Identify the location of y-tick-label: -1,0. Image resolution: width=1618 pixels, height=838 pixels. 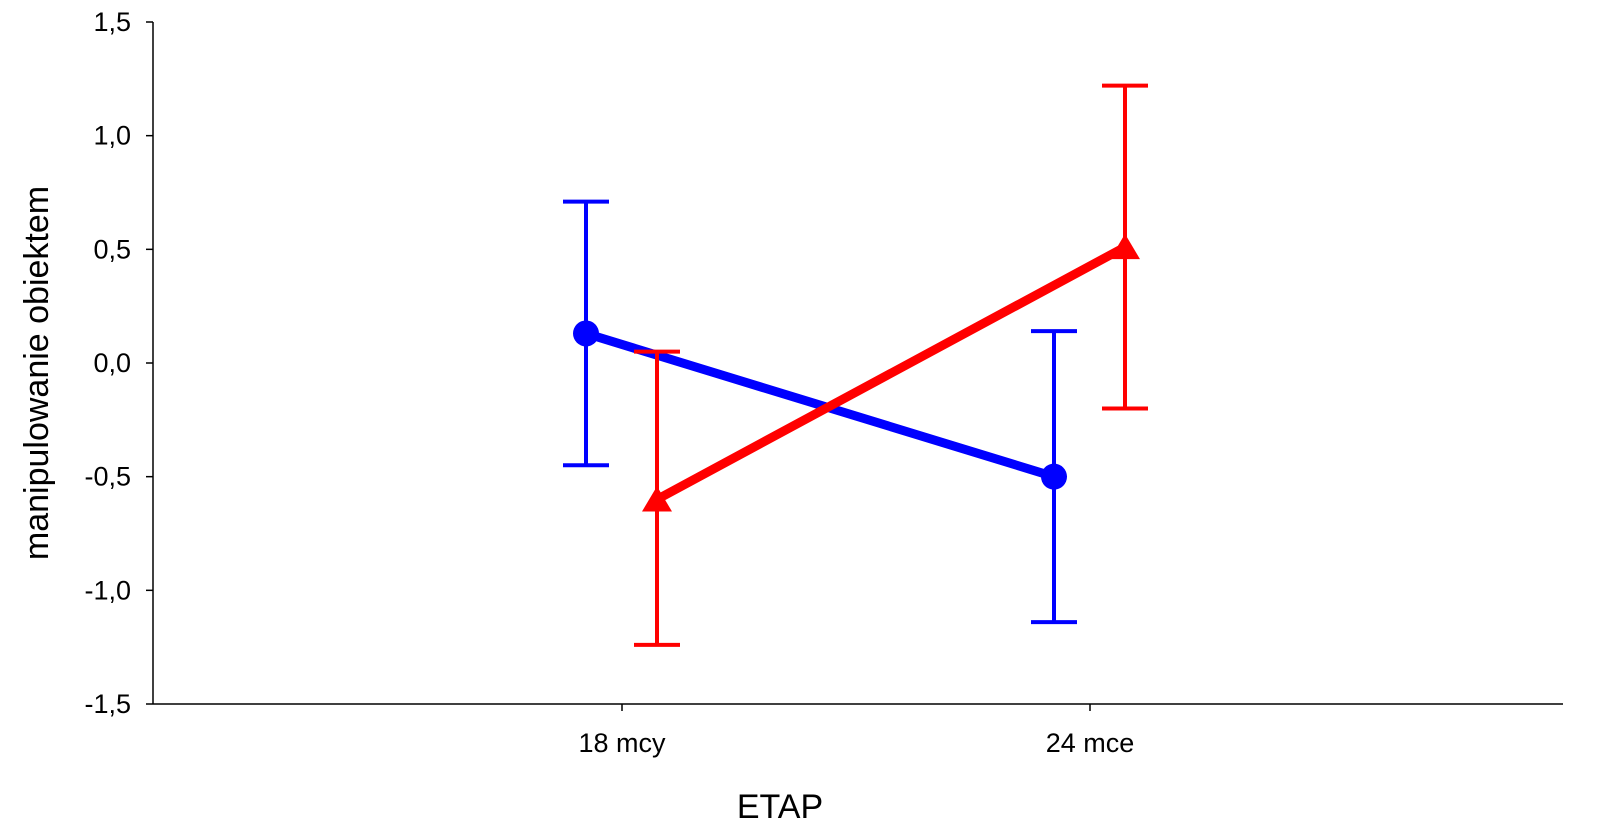
(107, 590).